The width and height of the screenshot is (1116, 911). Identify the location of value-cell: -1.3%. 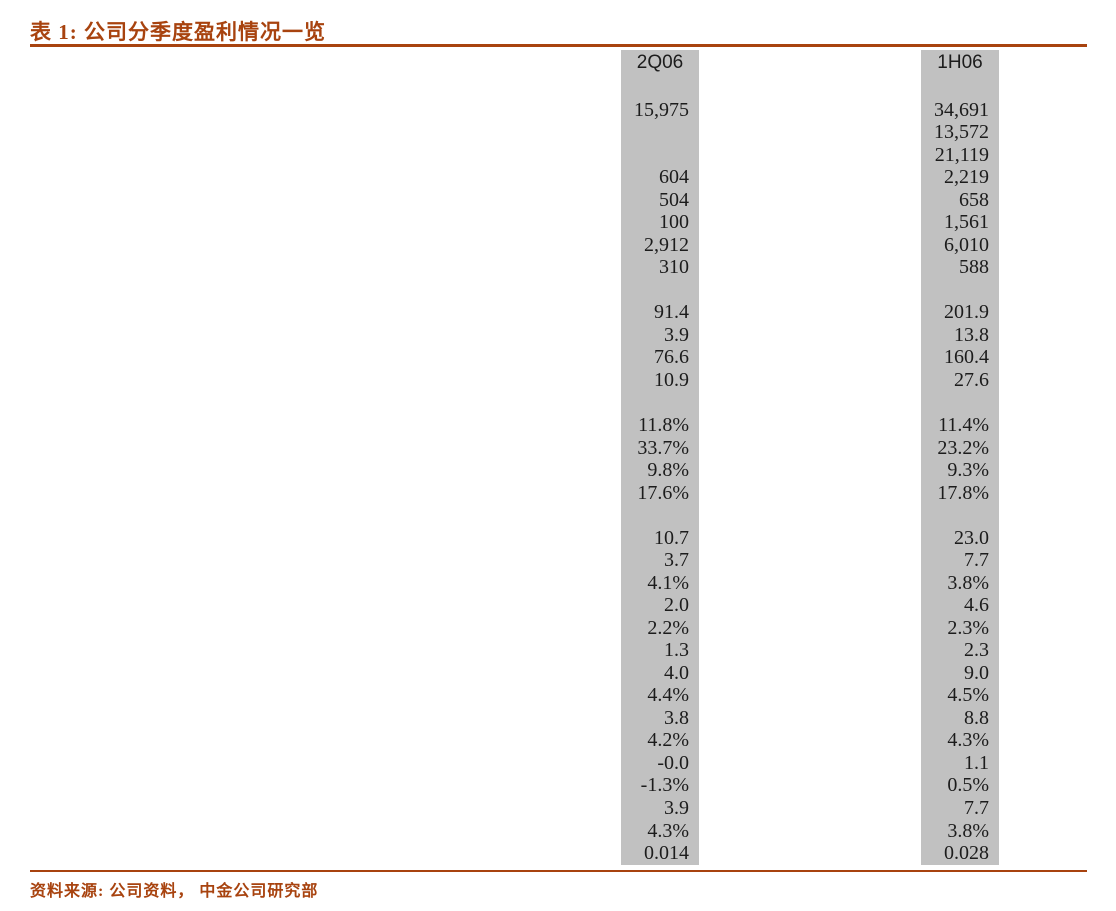
(664, 785).